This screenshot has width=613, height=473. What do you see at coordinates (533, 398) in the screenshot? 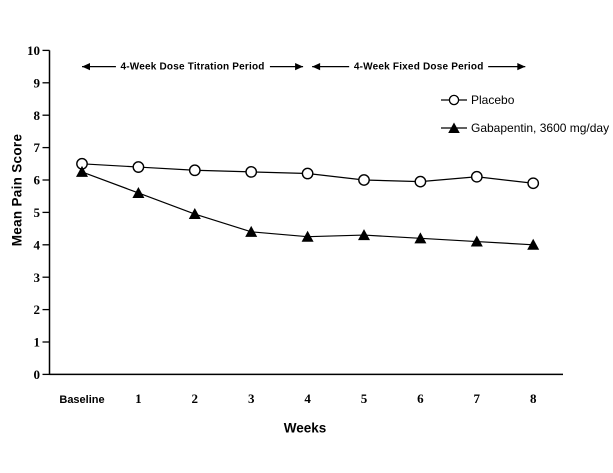
I see `x-tick-label: 8` at bounding box center [533, 398].